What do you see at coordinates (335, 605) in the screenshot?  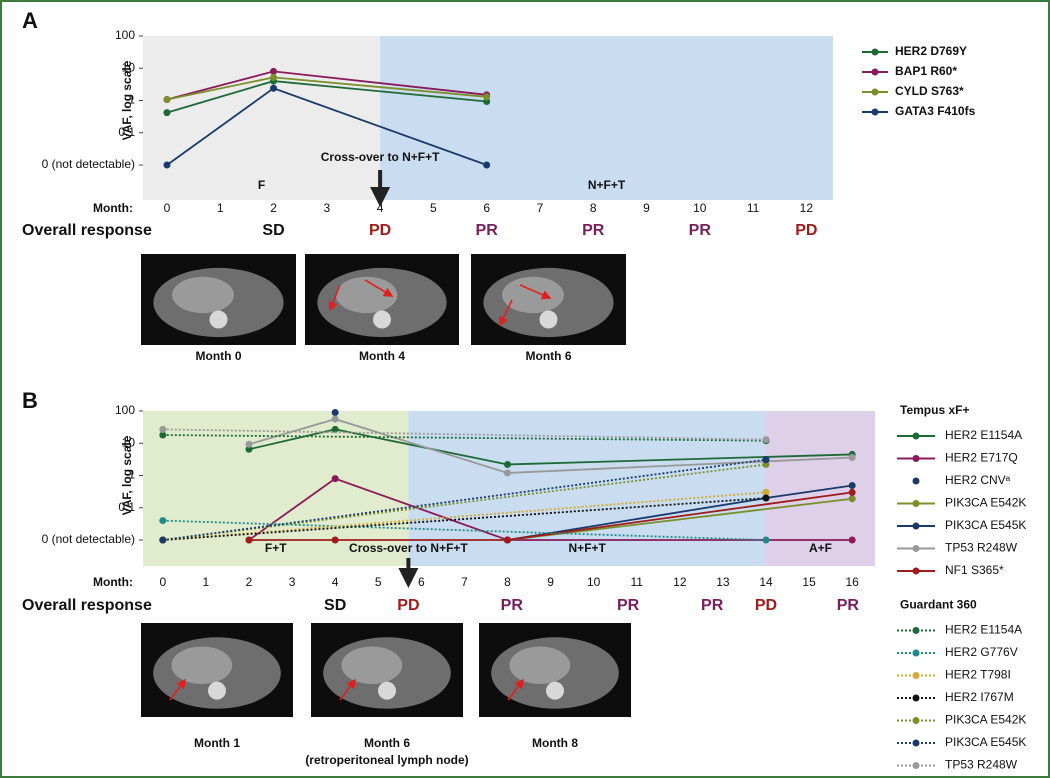 I see `response-label: SD` at bounding box center [335, 605].